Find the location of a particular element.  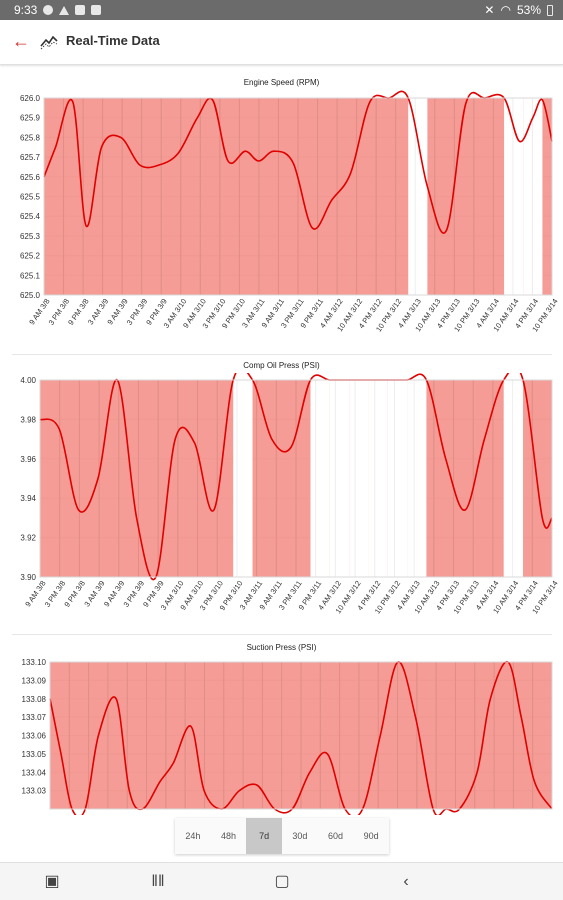

home-icon: ▢ is located at coordinates (282, 881).